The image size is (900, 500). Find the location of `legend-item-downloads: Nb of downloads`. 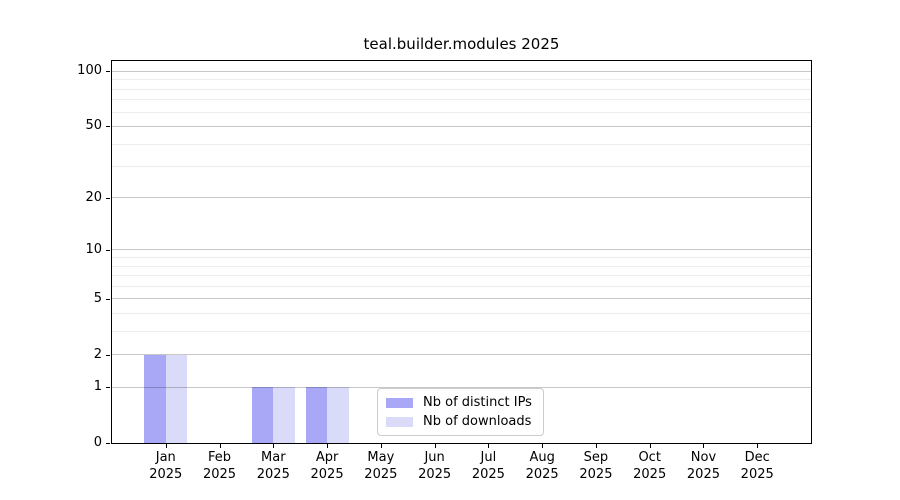

legend-item-downloads: Nb of downloads is located at coordinates (464, 421).